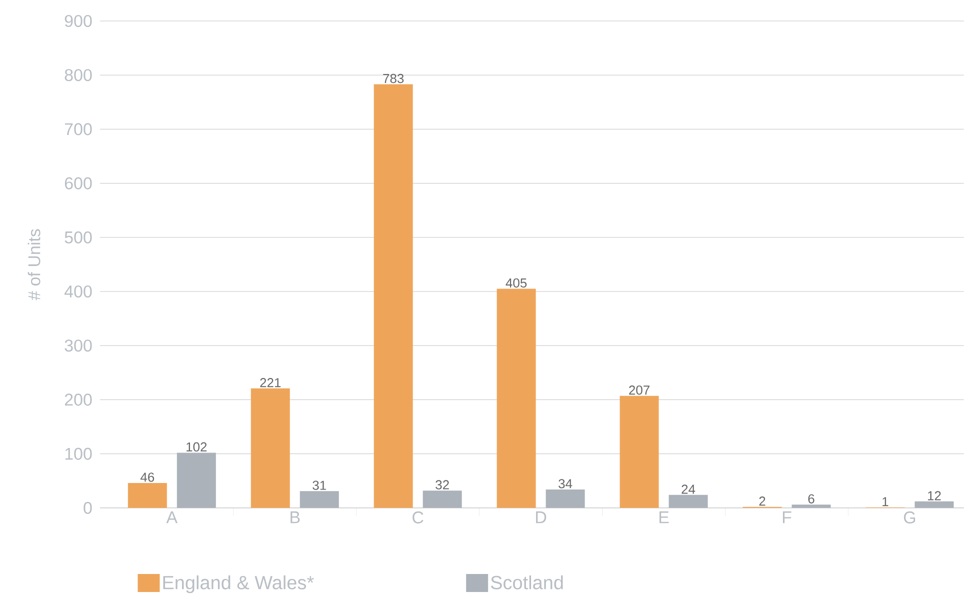 Image resolution: width=964 pixels, height=607 pixels. What do you see at coordinates (762, 501) in the screenshot?
I see `data-label: 2` at bounding box center [762, 501].